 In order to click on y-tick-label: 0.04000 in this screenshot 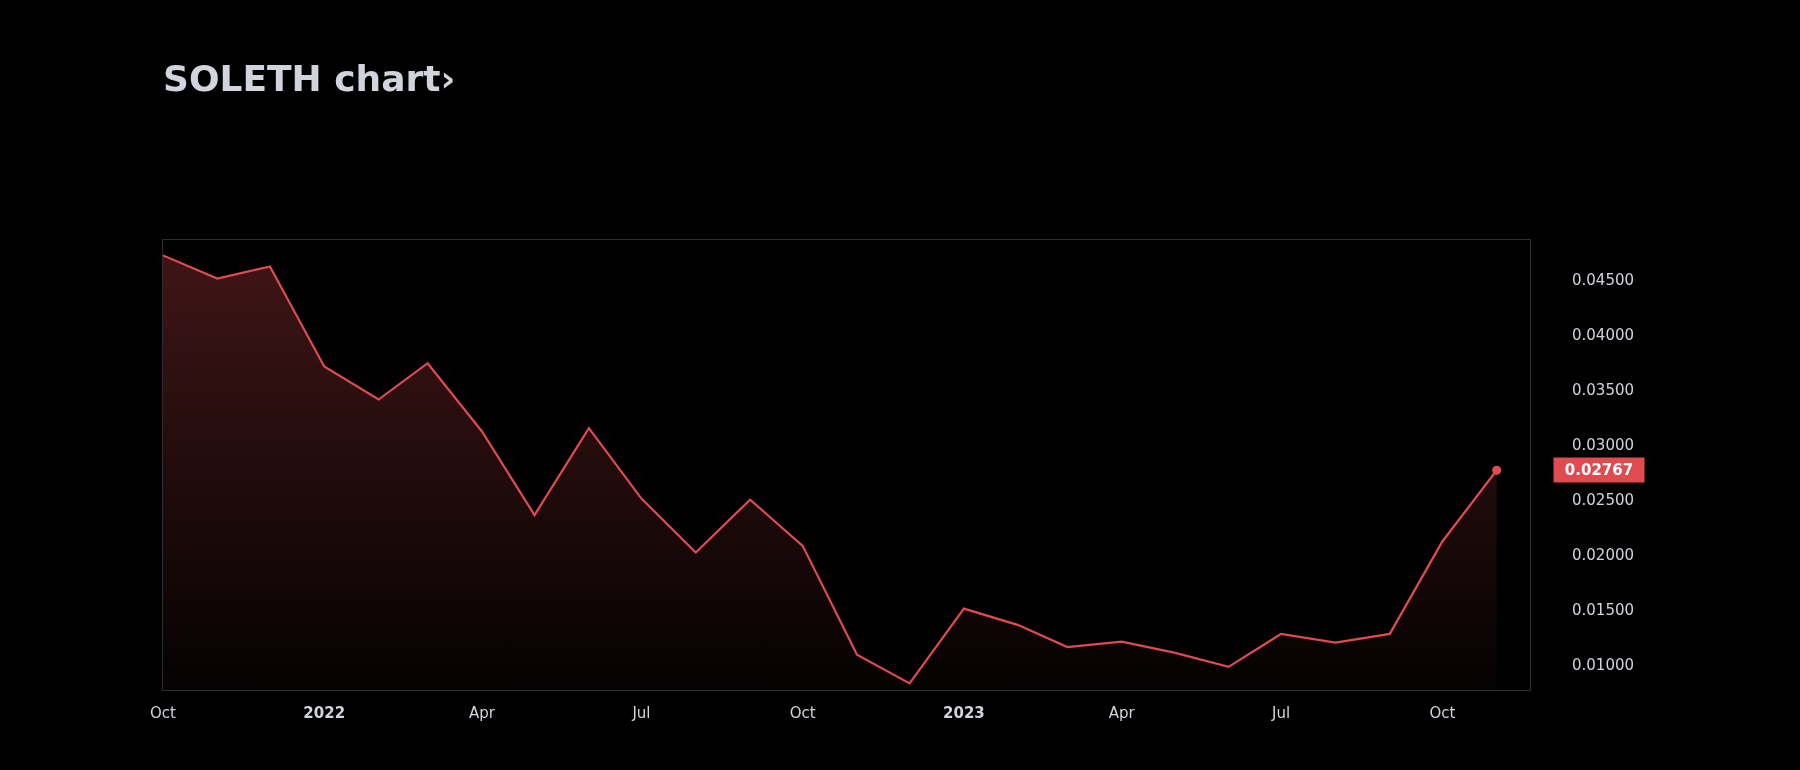, I will do `click(1603, 334)`.